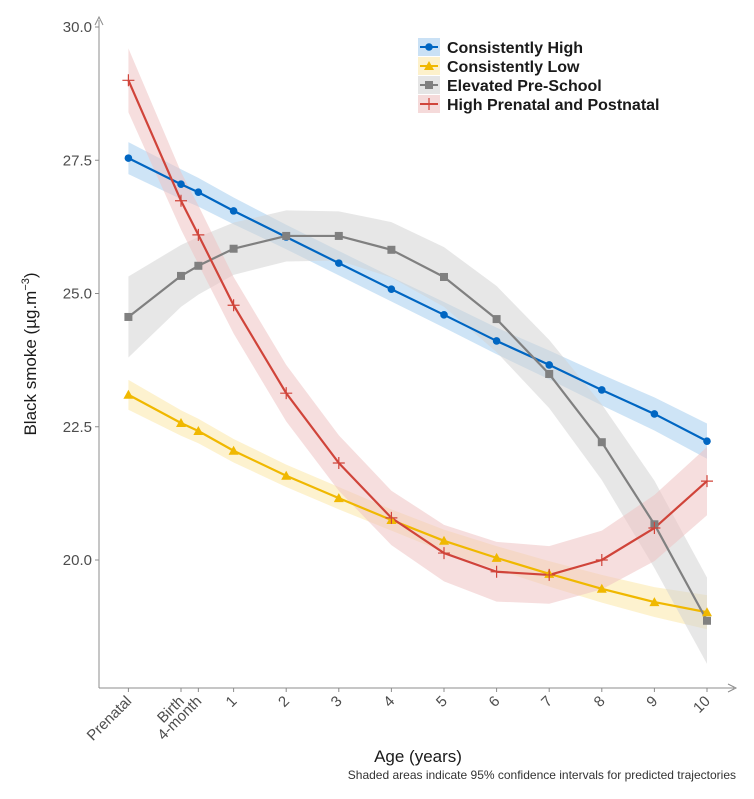 This screenshot has height=799, width=754. Describe the element at coordinates (77, 427) in the screenshot. I see `y-tick-label-1: 22.5` at that location.